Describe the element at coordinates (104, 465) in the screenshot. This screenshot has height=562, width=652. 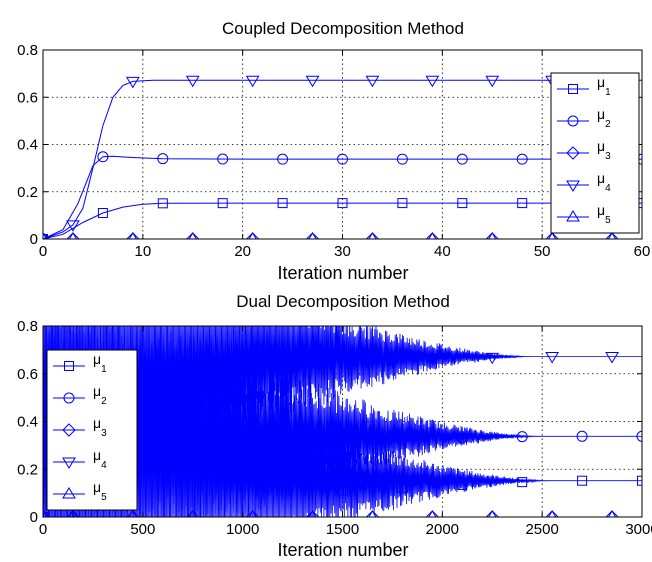
I see `legend-subscript: 4` at that location.